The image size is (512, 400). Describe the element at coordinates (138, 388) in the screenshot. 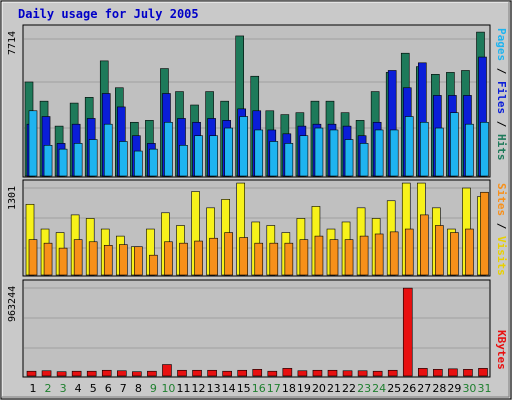

I see `x-label-day-8: 8` at that location.